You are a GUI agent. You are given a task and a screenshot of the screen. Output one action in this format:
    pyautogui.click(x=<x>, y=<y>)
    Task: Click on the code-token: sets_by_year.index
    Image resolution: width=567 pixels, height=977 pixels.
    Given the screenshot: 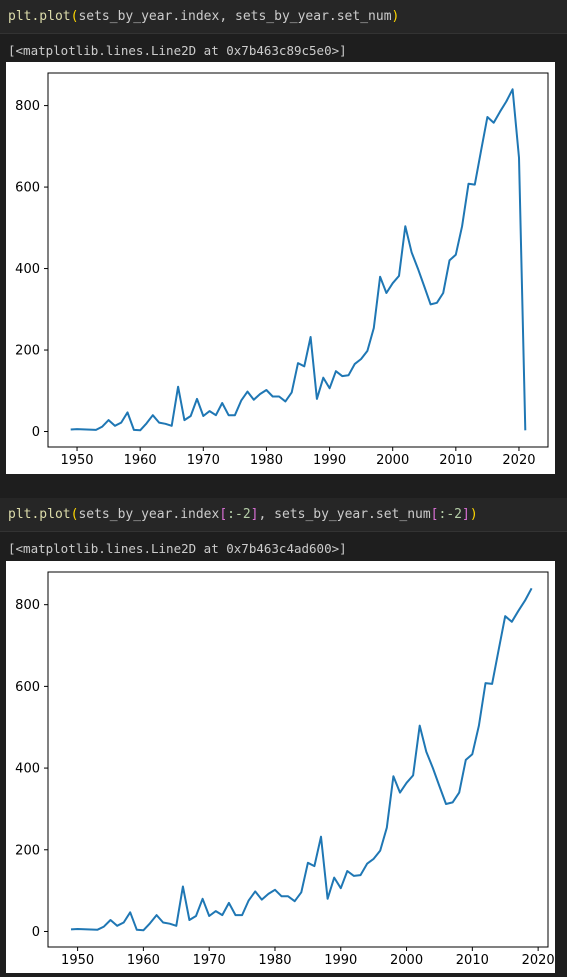 What is the action you would take?
    pyautogui.click(x=149, y=514)
    